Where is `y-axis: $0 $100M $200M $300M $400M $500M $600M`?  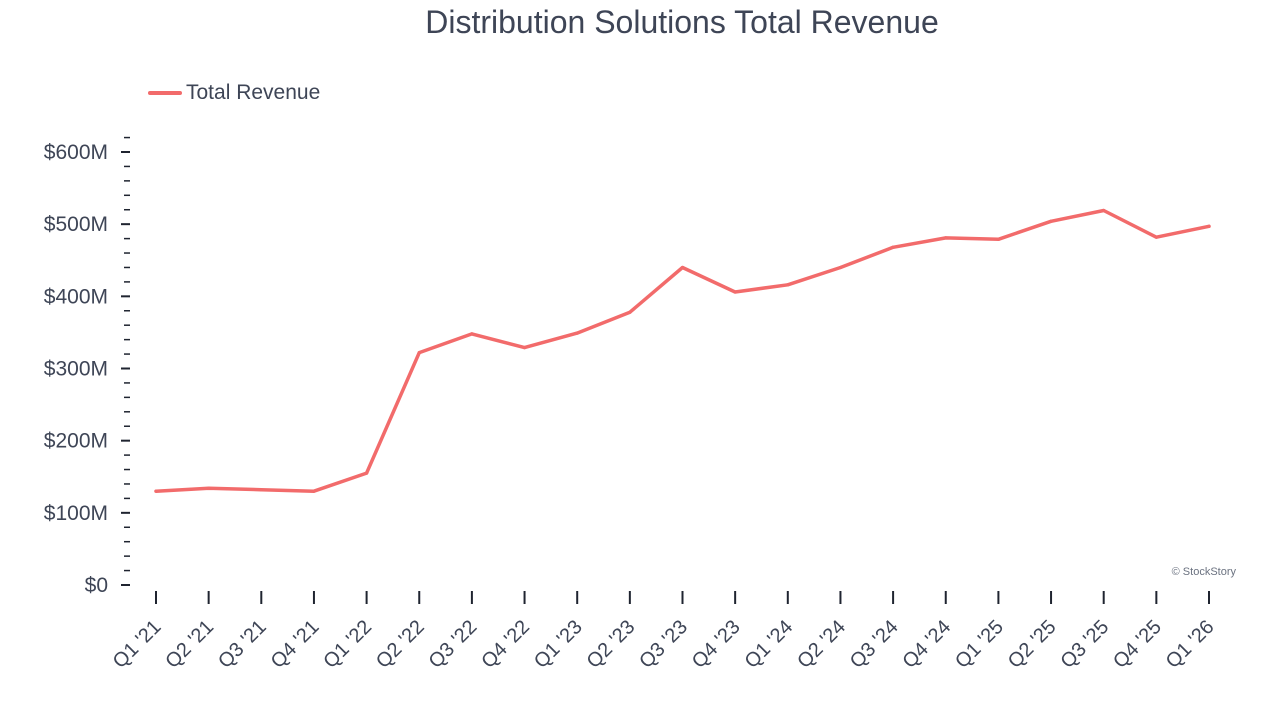 y-axis: $0 $100M $200M $300M $400M $500M $600M is located at coordinates (87, 366).